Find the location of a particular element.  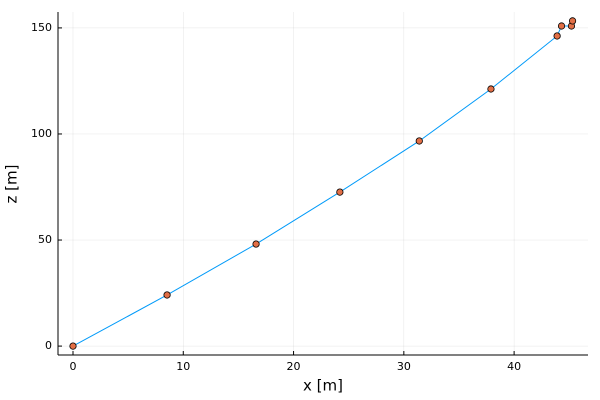

x-axis-label: x [m] is located at coordinates (323, 386).